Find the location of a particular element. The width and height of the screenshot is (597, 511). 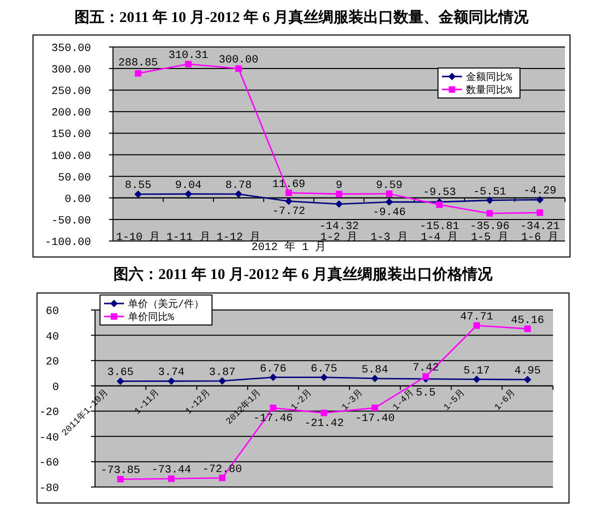

y-tick-label: 50.00 is located at coordinates (74, 178).